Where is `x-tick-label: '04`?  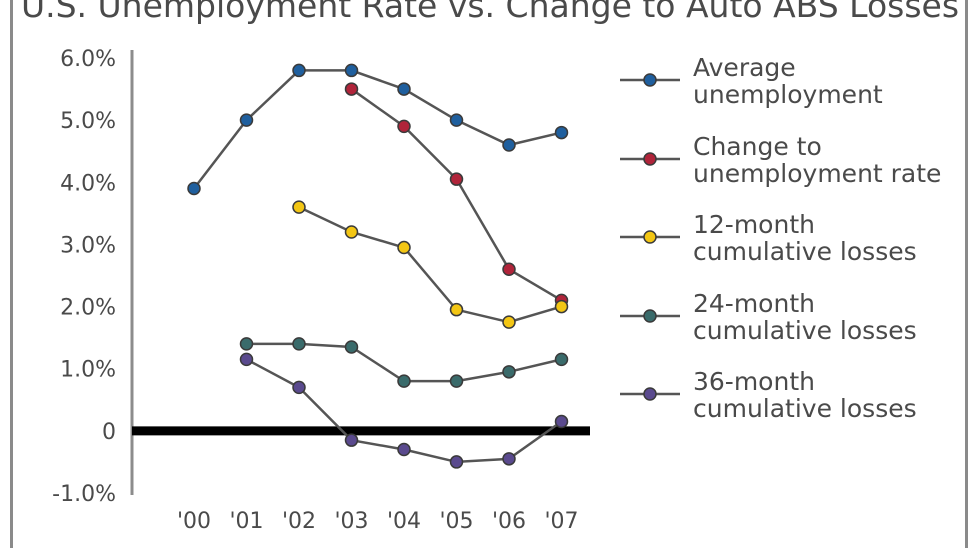
x-tick-label: '04 is located at coordinates (404, 521).